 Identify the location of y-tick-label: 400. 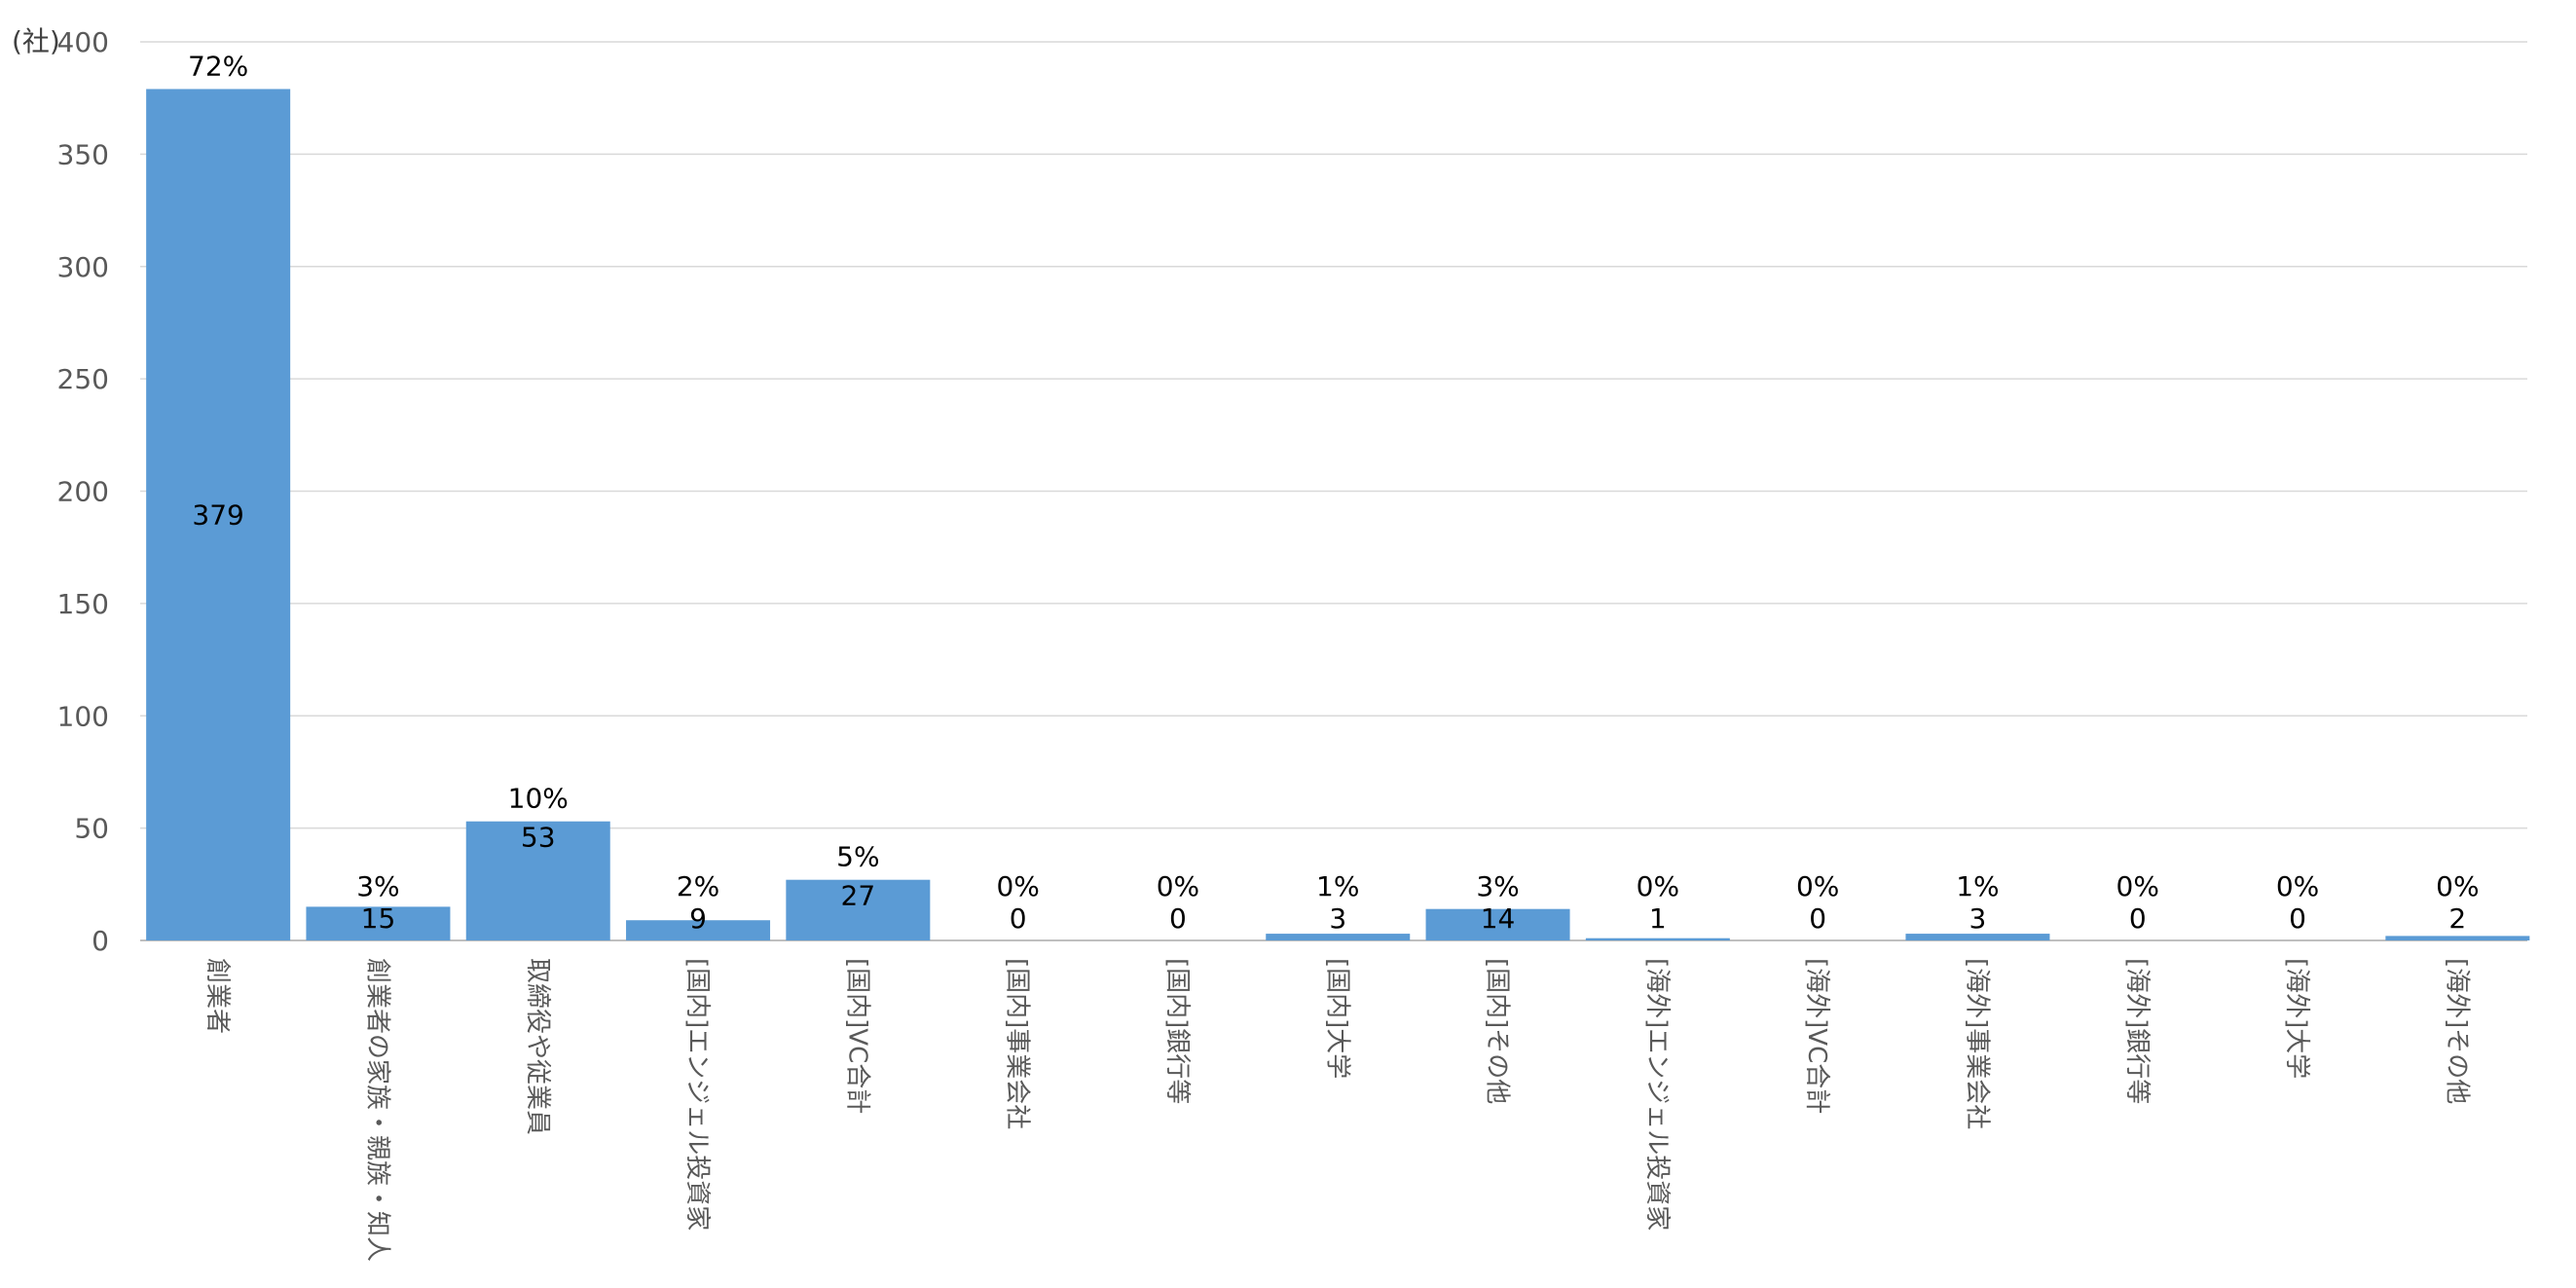
(83, 42).